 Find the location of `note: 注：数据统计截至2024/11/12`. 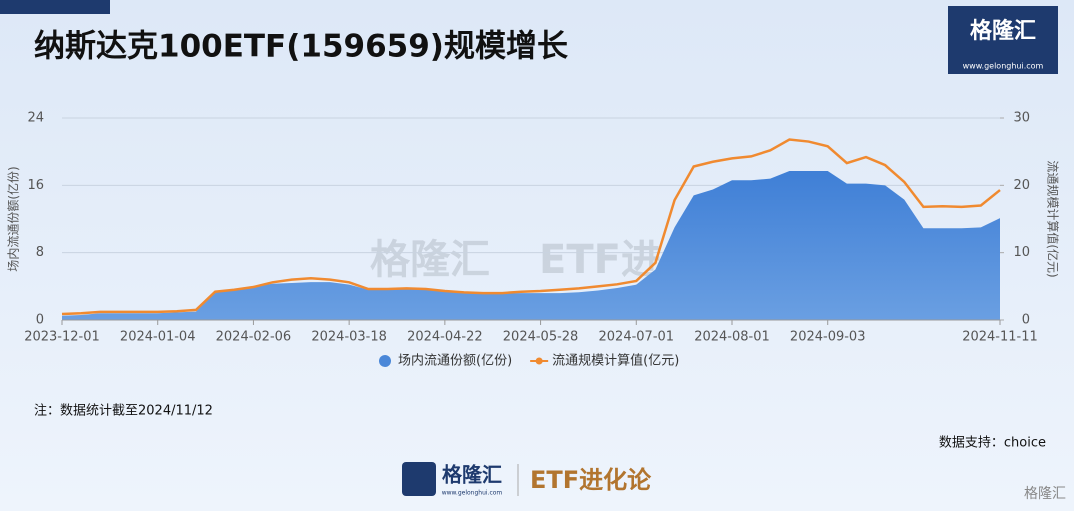

note: 注：数据统计截至2024/11/12 is located at coordinates (123, 411).